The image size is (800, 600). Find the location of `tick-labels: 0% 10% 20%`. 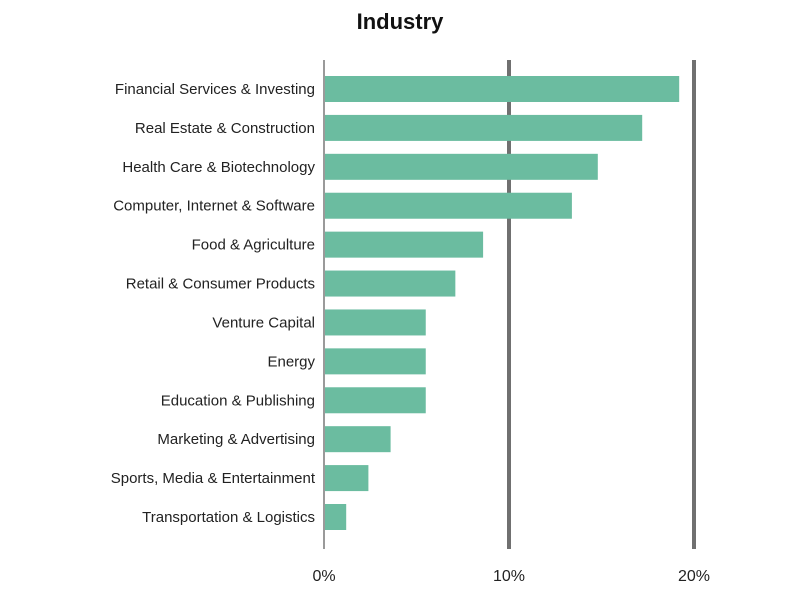

tick-labels: 0% 10% 20% is located at coordinates (511, 576).